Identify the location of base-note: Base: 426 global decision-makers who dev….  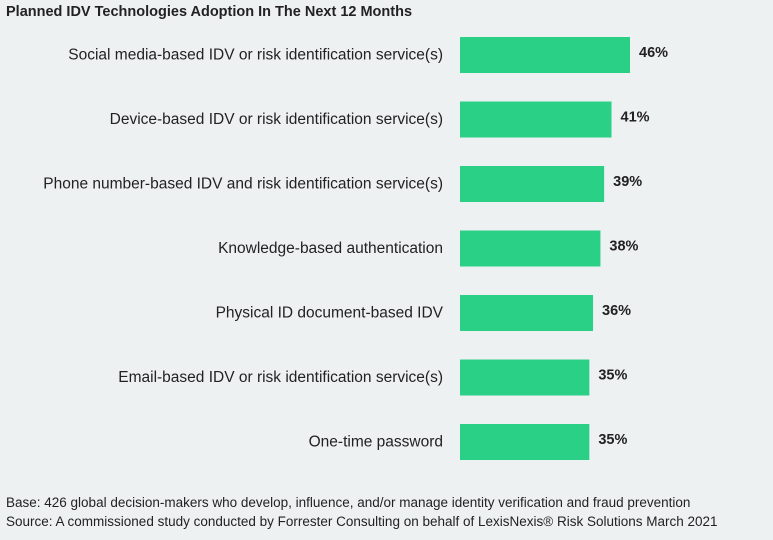
(348, 502).